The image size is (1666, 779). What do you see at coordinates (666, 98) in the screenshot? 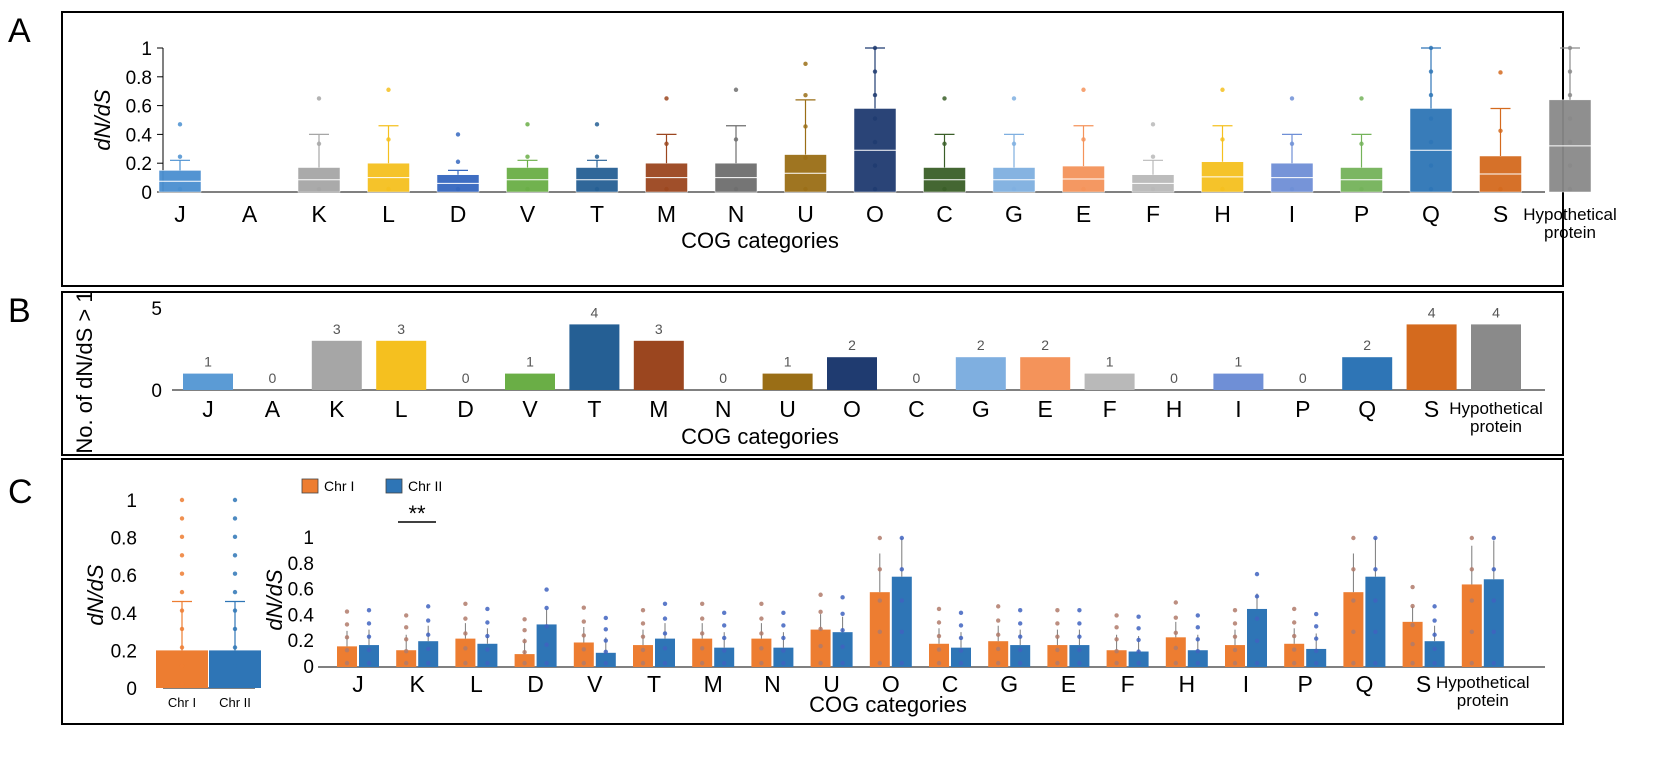
I see `panel-a-m-point` at bounding box center [666, 98].